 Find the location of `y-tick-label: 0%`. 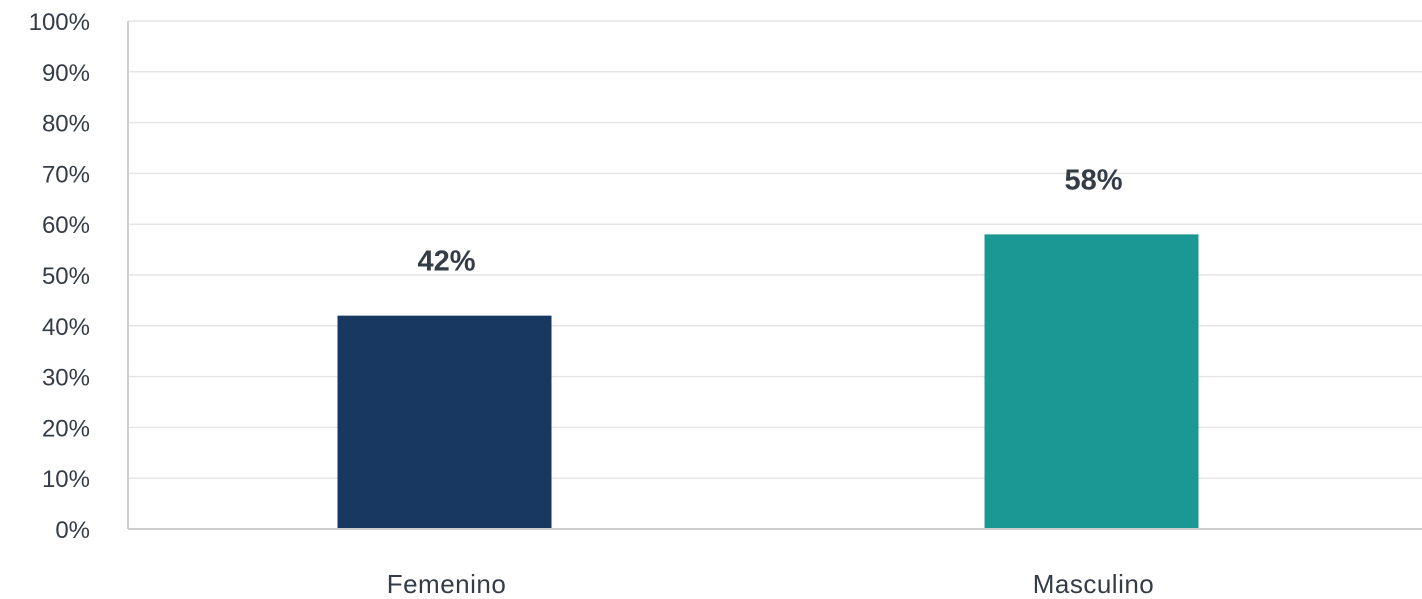

y-tick-label: 0% is located at coordinates (72, 530).